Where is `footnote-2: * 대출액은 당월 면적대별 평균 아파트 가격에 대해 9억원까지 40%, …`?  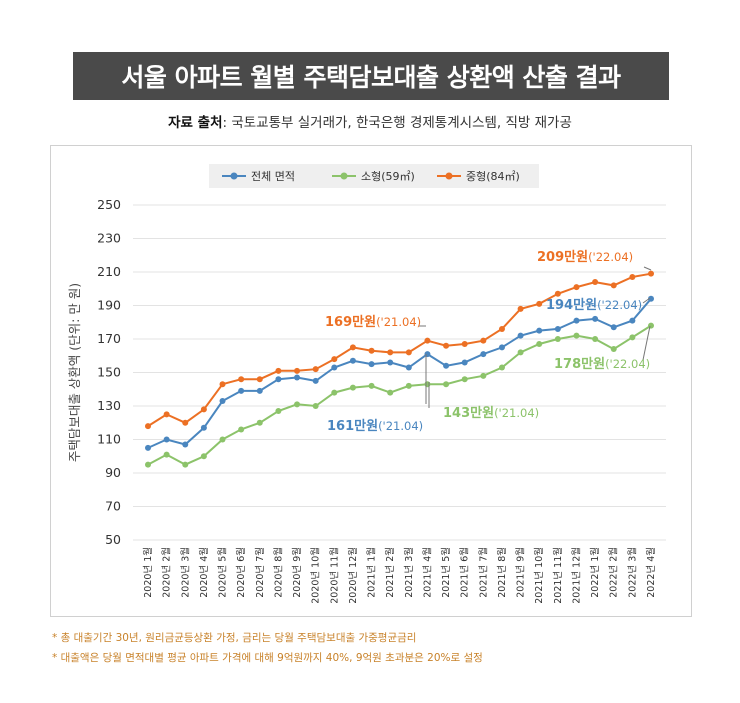 footnote-2: * 대출액은 당월 면적대별 평균 아파트 가격에 대해 9억원까지 40%, … is located at coordinates (267, 658).